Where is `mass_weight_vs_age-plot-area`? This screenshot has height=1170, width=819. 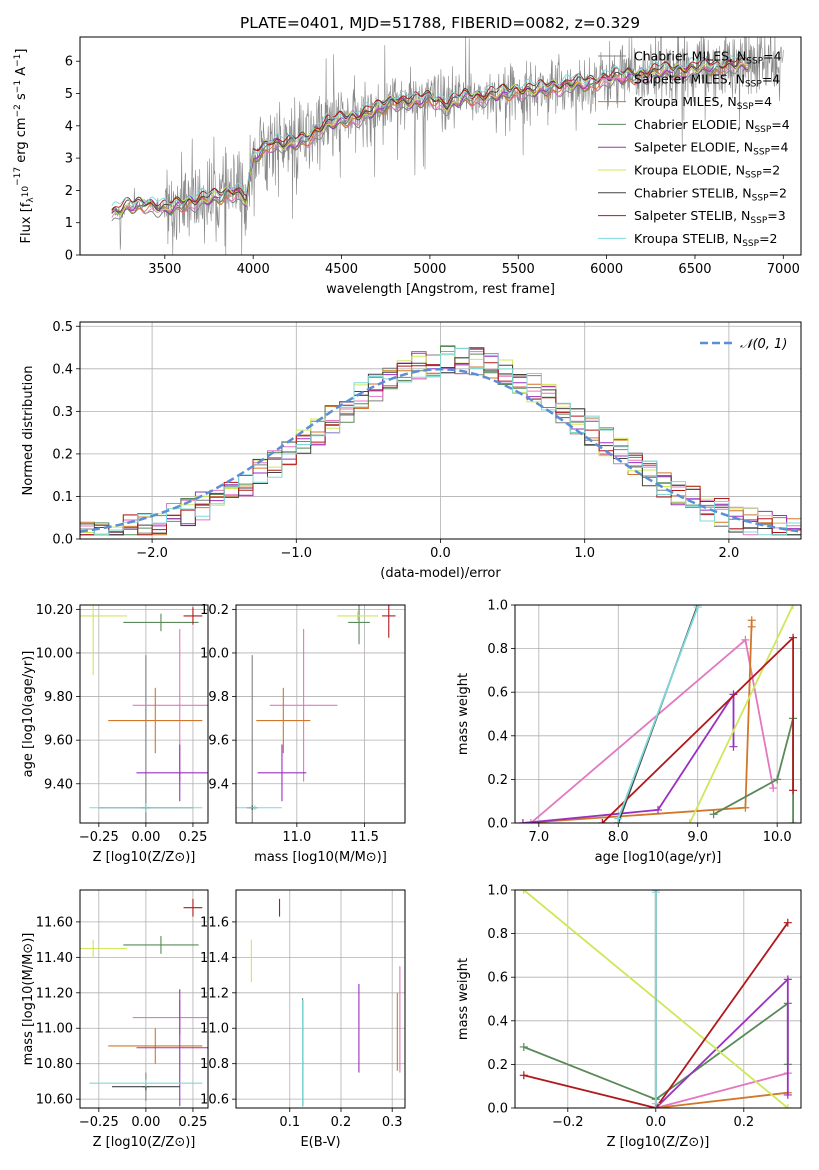
mass_weight_vs_age-plot-area is located at coordinates (658, 714).